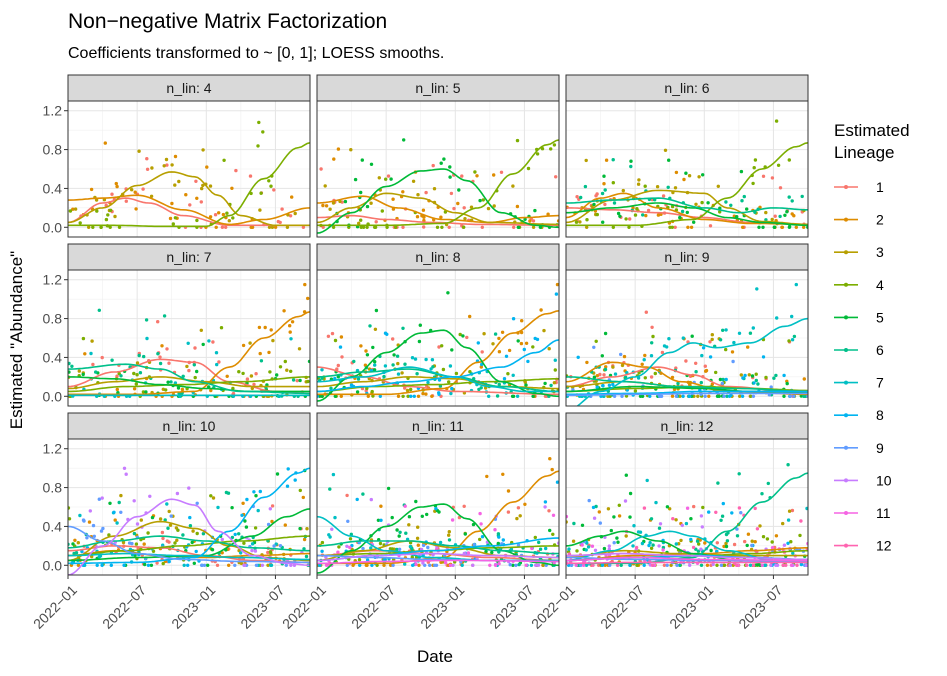  I want to click on legend-item-label: 10, so click(884, 480).